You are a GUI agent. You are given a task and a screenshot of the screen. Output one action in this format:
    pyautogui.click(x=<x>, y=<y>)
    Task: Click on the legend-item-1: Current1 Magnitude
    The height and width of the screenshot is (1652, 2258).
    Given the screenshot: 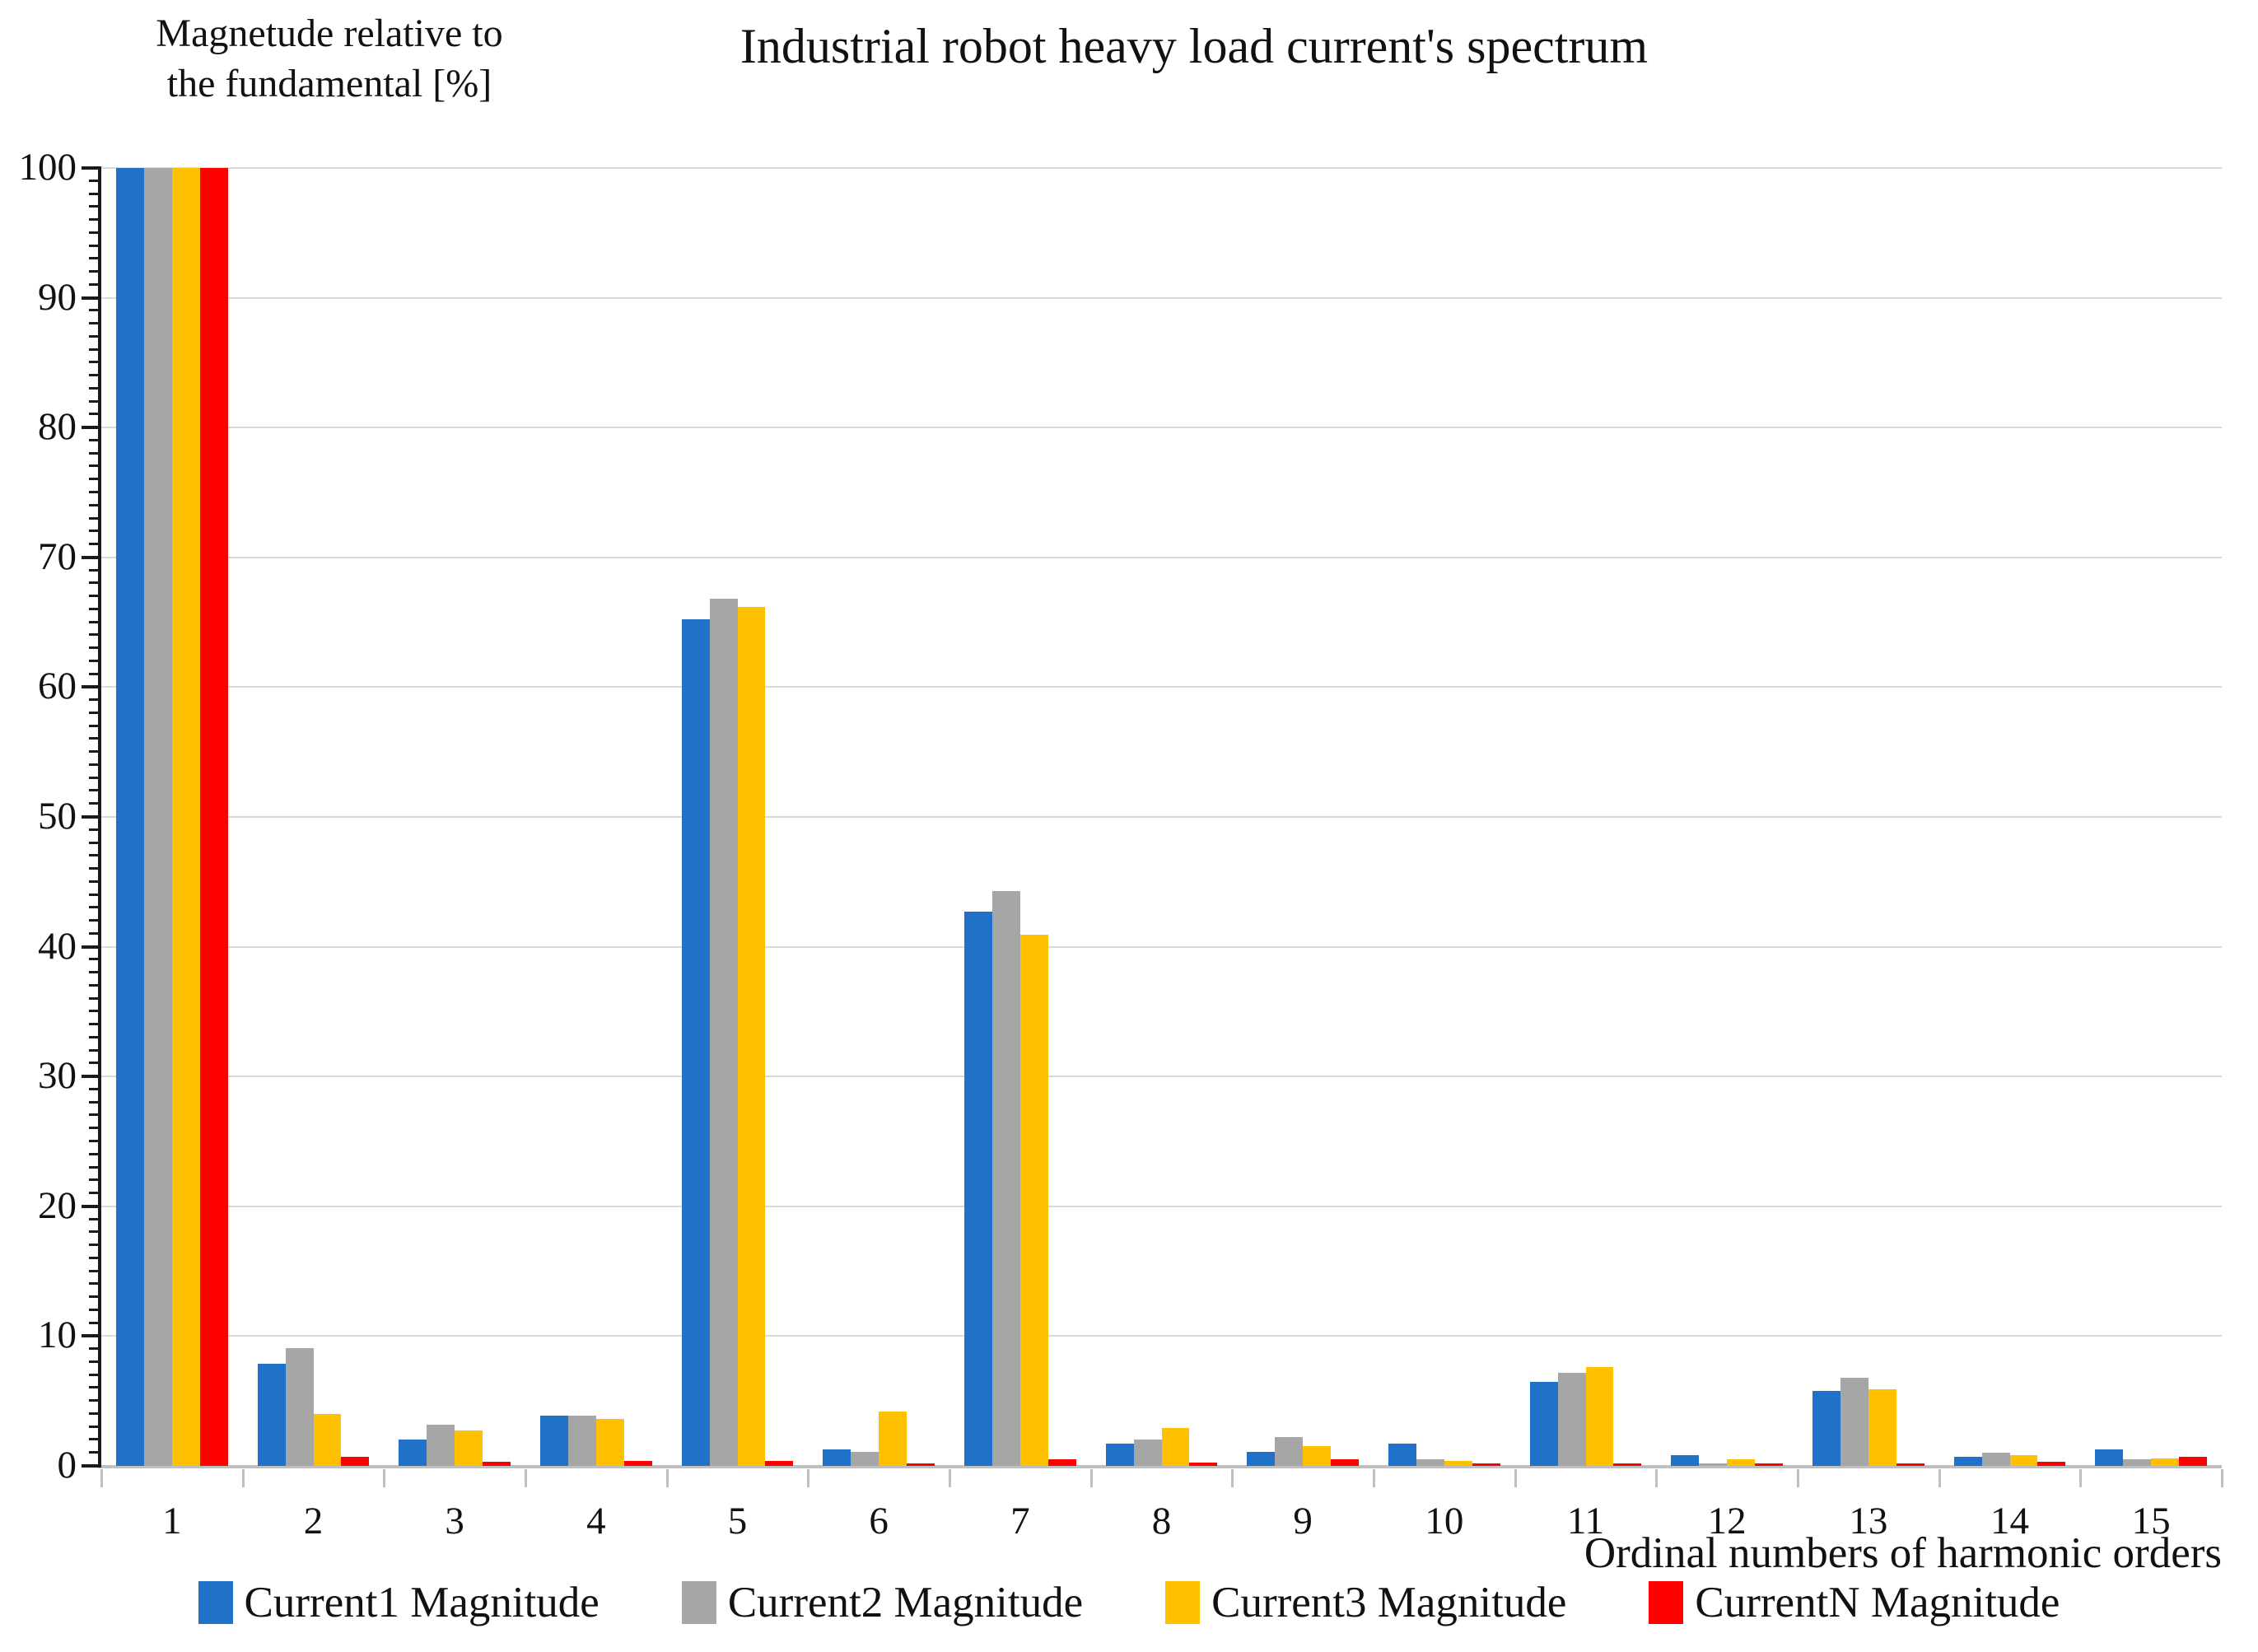 What is the action you would take?
    pyautogui.click(x=398, y=1602)
    